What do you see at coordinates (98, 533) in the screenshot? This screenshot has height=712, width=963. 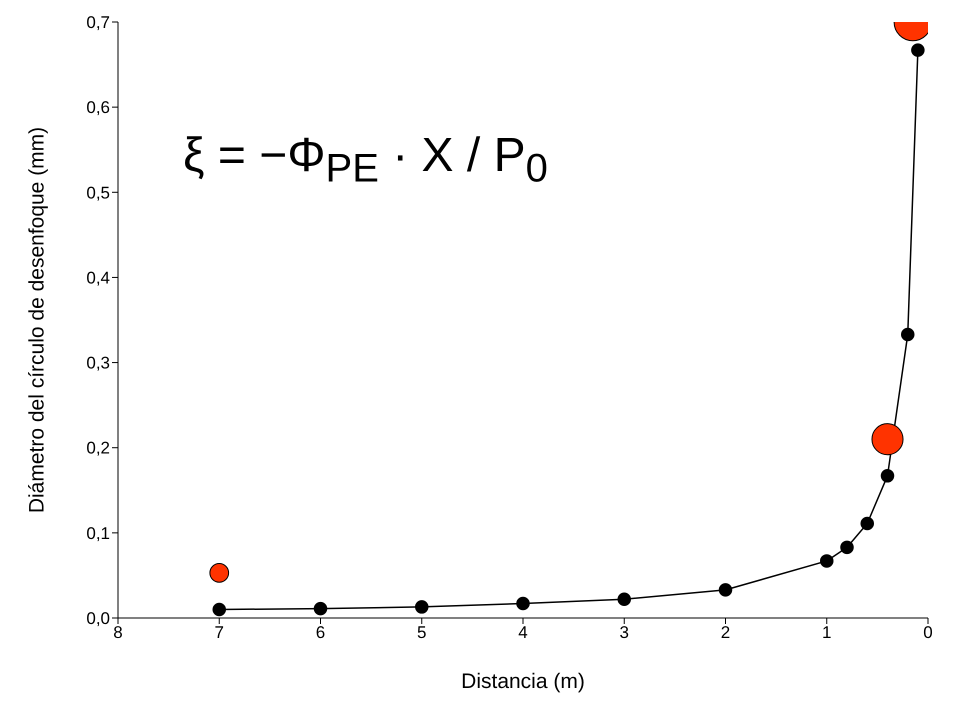 I see `y-tick-label: 0,1` at bounding box center [98, 533].